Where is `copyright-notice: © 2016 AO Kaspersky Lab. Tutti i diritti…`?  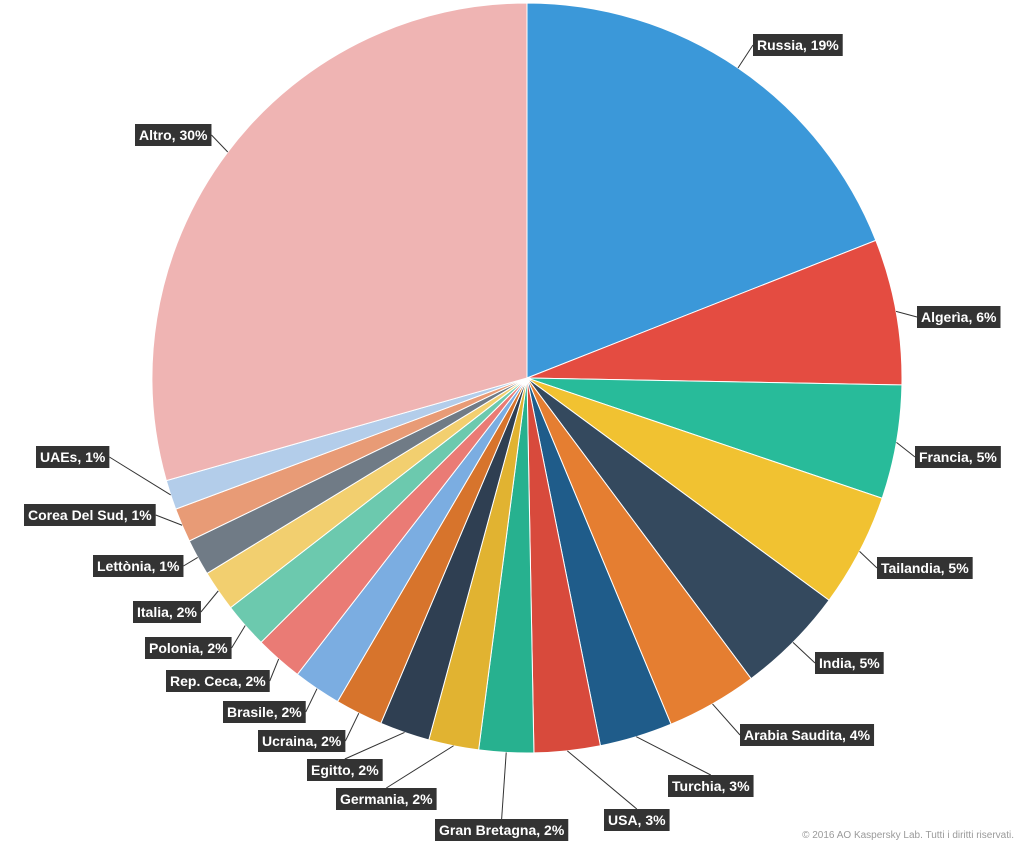
copyright-notice: © 2016 AO Kaspersky Lab. Tutti i diritti… is located at coordinates (908, 835).